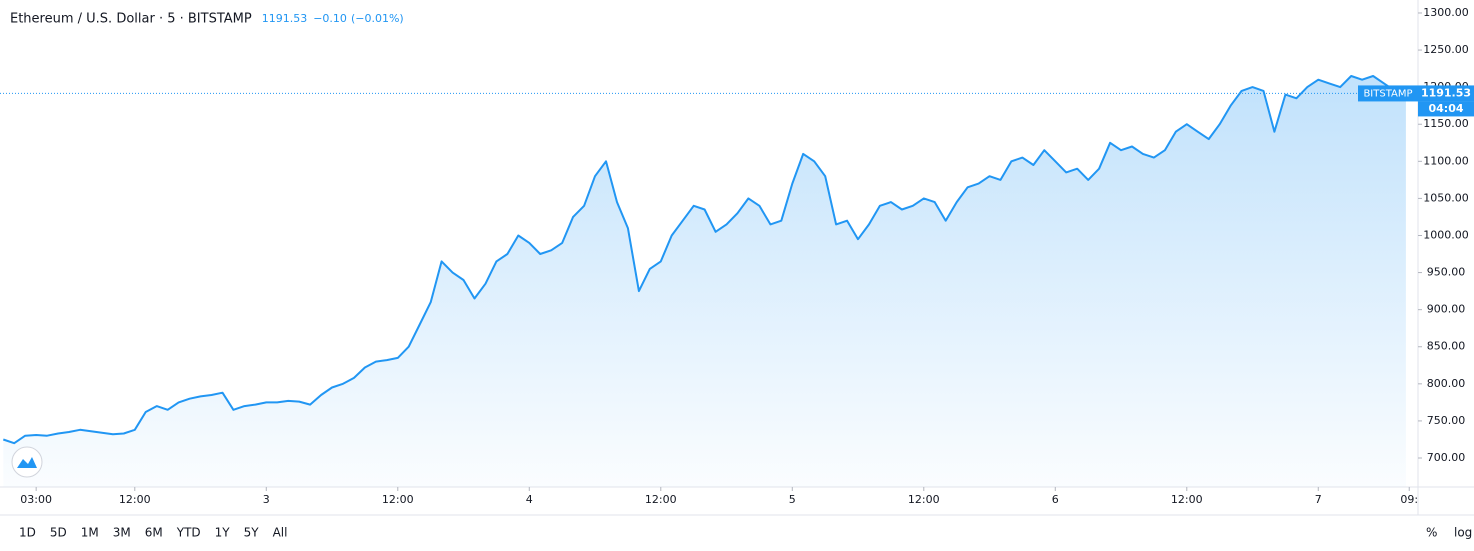 The width and height of the screenshot is (1474, 551). Describe the element at coordinates (90, 533) in the screenshot. I see `range-button: 1M` at that location.